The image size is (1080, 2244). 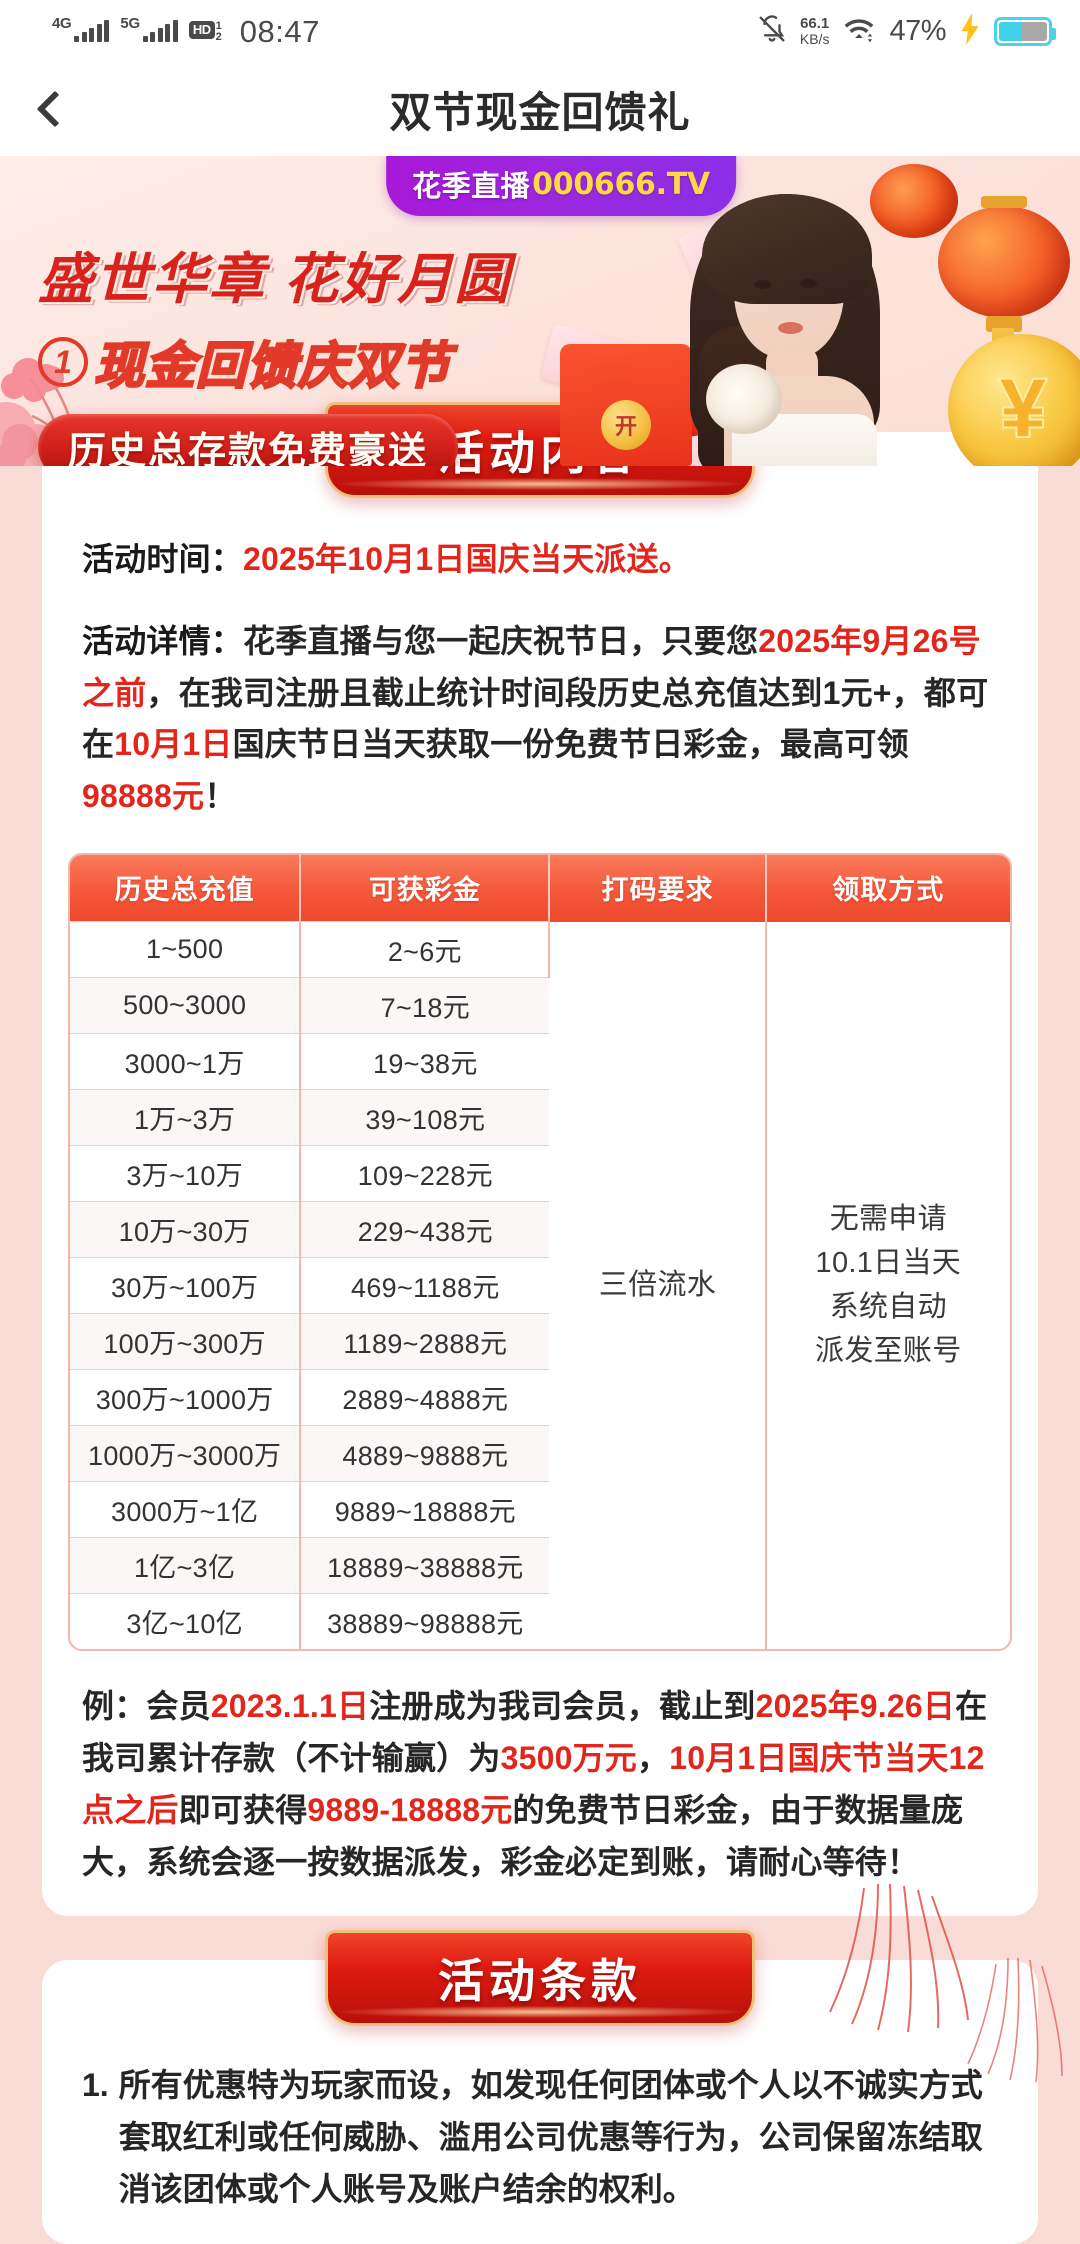 What do you see at coordinates (744, 399) in the screenshot?
I see `white-flower-icon` at bounding box center [744, 399].